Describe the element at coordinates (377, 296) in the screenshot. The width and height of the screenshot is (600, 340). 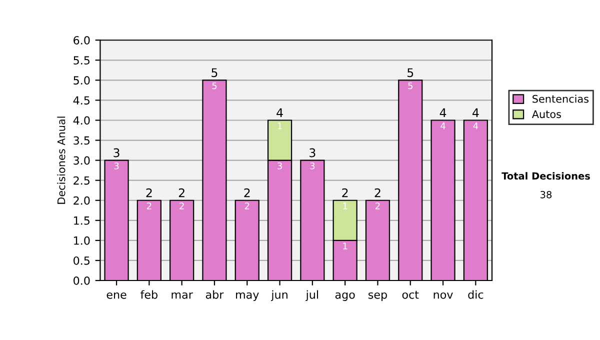
I see `x-tick-label: sep` at that location.